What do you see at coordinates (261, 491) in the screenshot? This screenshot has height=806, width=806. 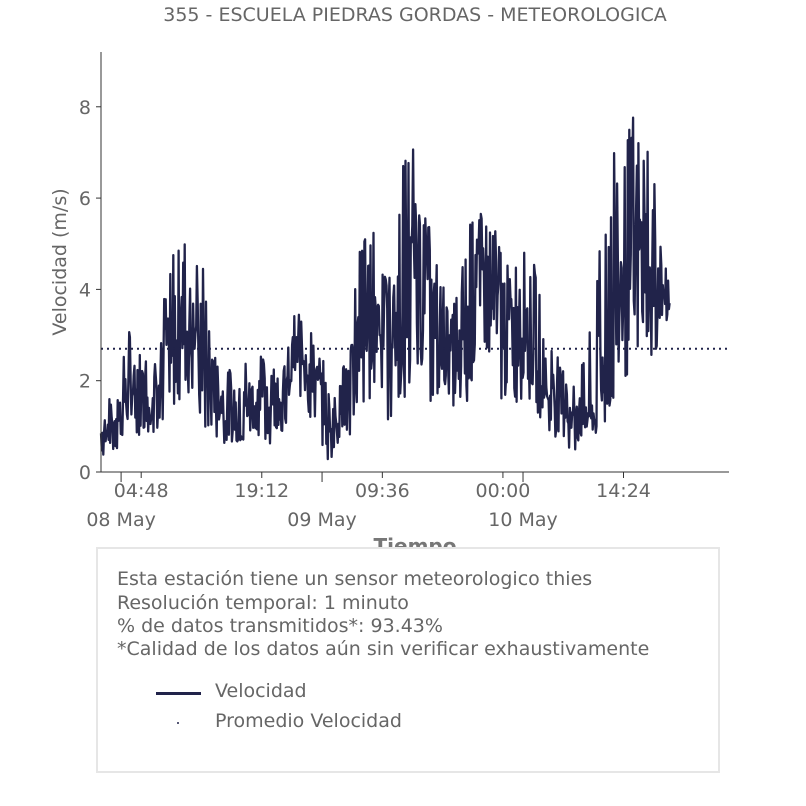 I see `x-tick-label: 19:12` at bounding box center [261, 491].